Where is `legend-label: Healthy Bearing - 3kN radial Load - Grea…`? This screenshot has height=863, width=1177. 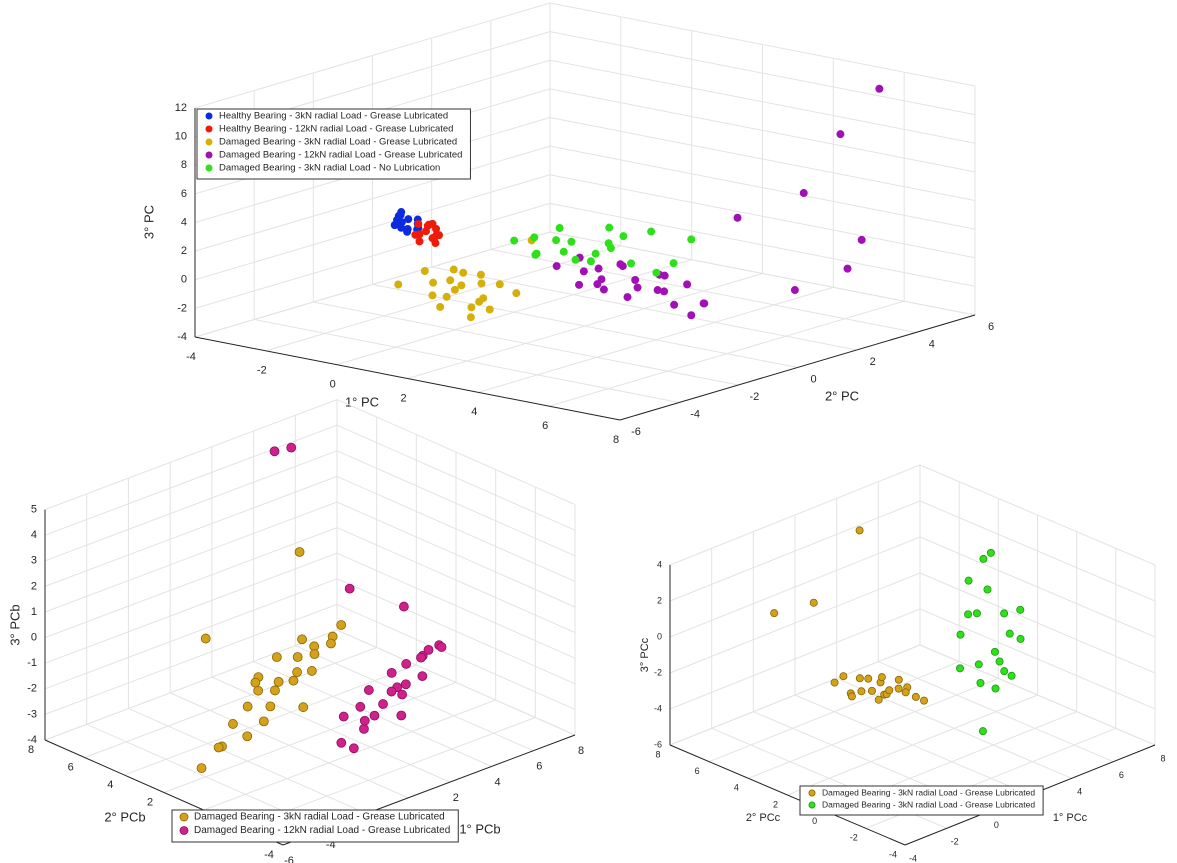
legend-label: Healthy Bearing - 3kN radial Load - Grea… is located at coordinates (333, 116).